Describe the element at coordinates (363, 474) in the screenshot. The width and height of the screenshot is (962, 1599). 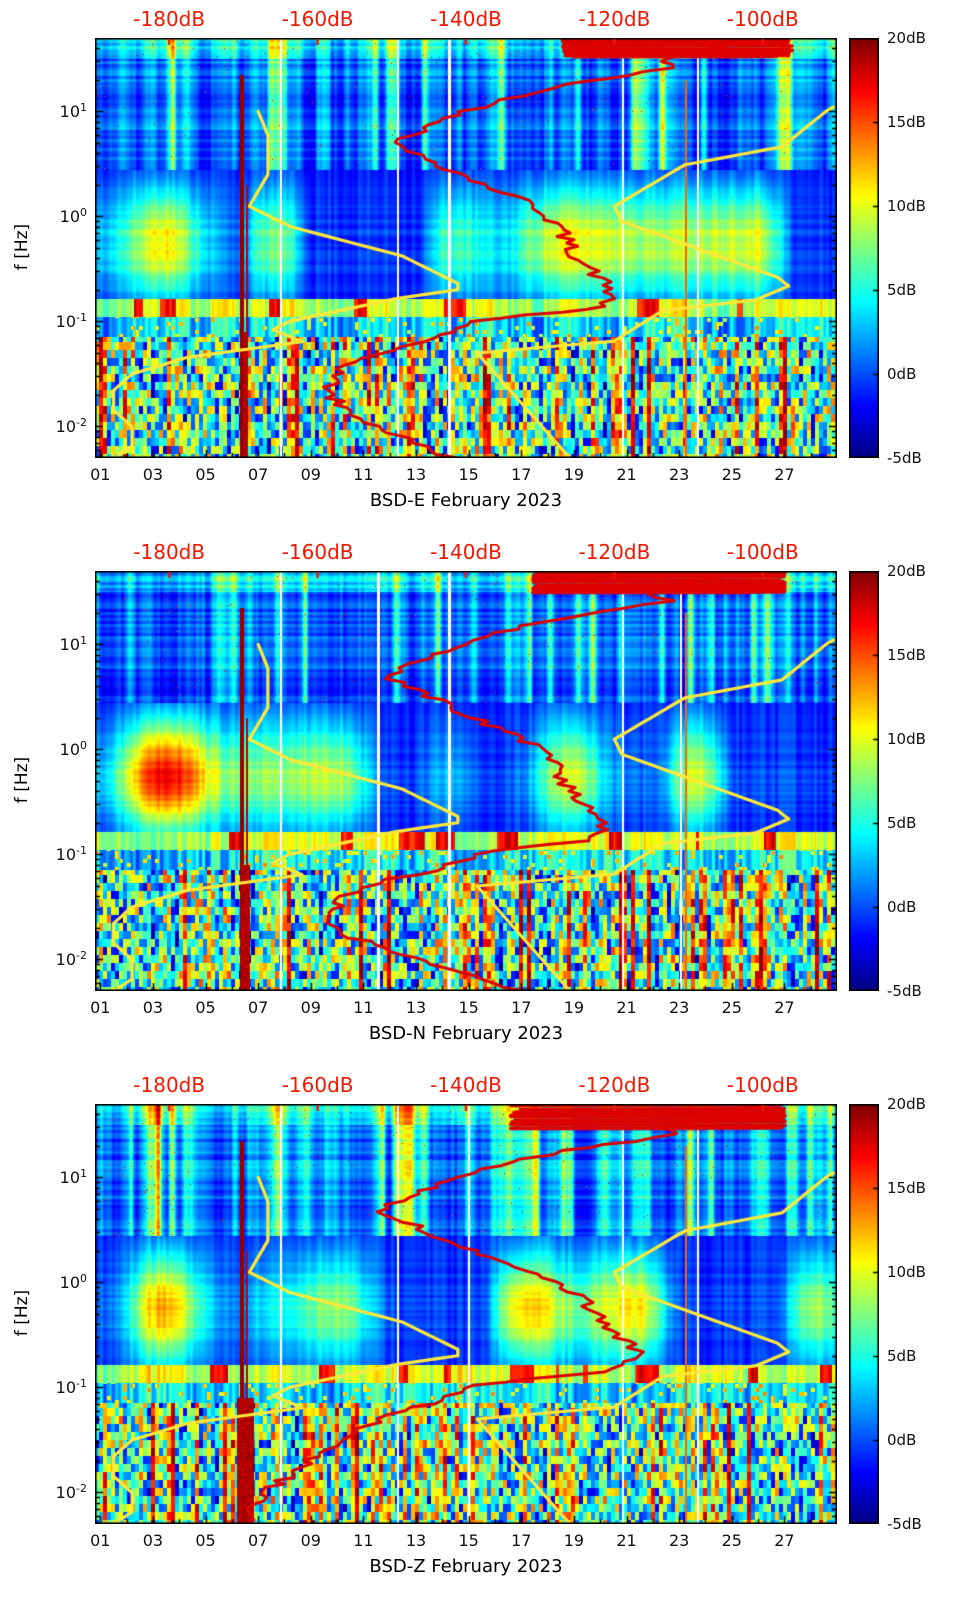
I see `x-tick-label: 11` at that location.